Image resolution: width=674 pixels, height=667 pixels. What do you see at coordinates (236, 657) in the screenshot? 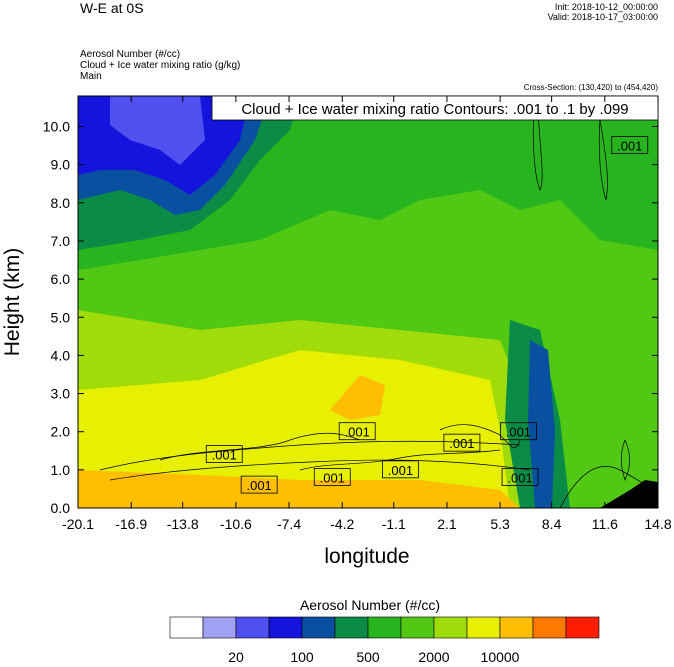
I see `colorbar-label: 20` at bounding box center [236, 657].